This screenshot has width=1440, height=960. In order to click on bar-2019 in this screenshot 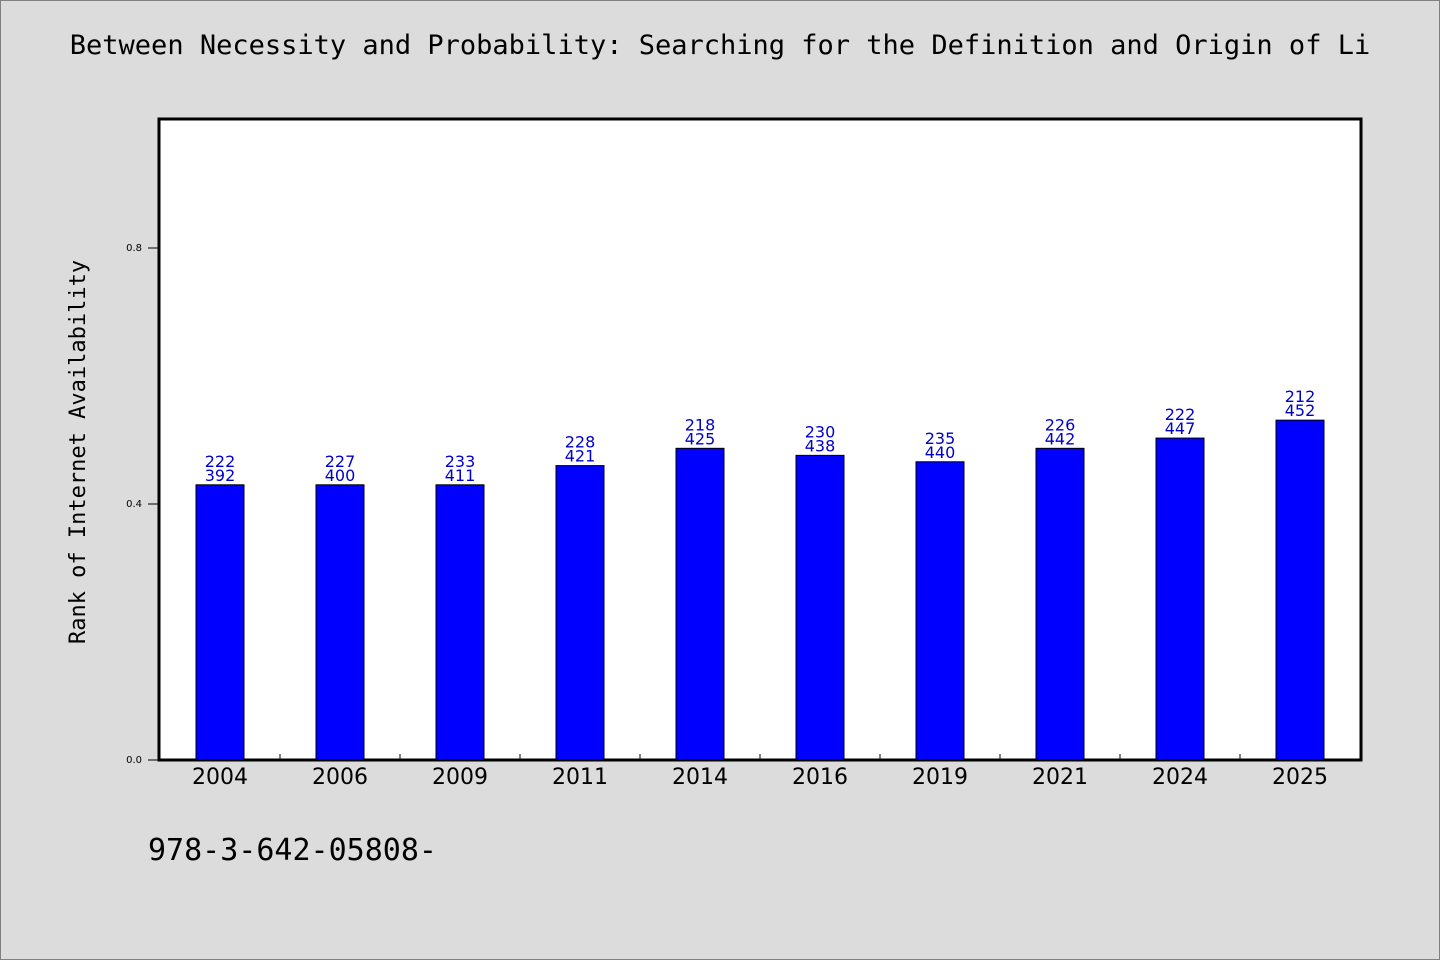, I will do `click(940, 611)`.